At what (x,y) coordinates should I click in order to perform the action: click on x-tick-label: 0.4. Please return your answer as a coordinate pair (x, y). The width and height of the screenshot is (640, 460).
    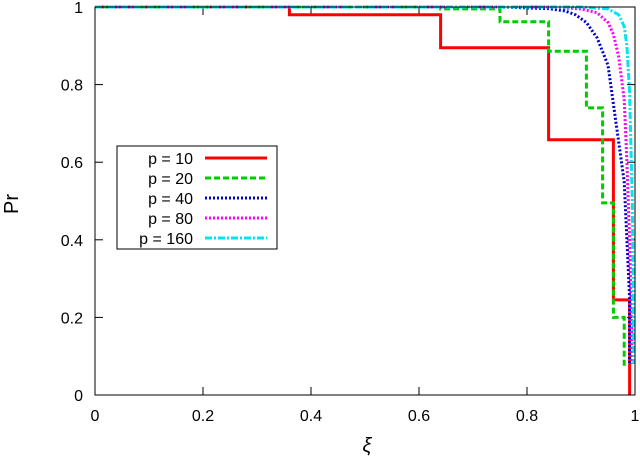
    Looking at the image, I should click on (311, 416).